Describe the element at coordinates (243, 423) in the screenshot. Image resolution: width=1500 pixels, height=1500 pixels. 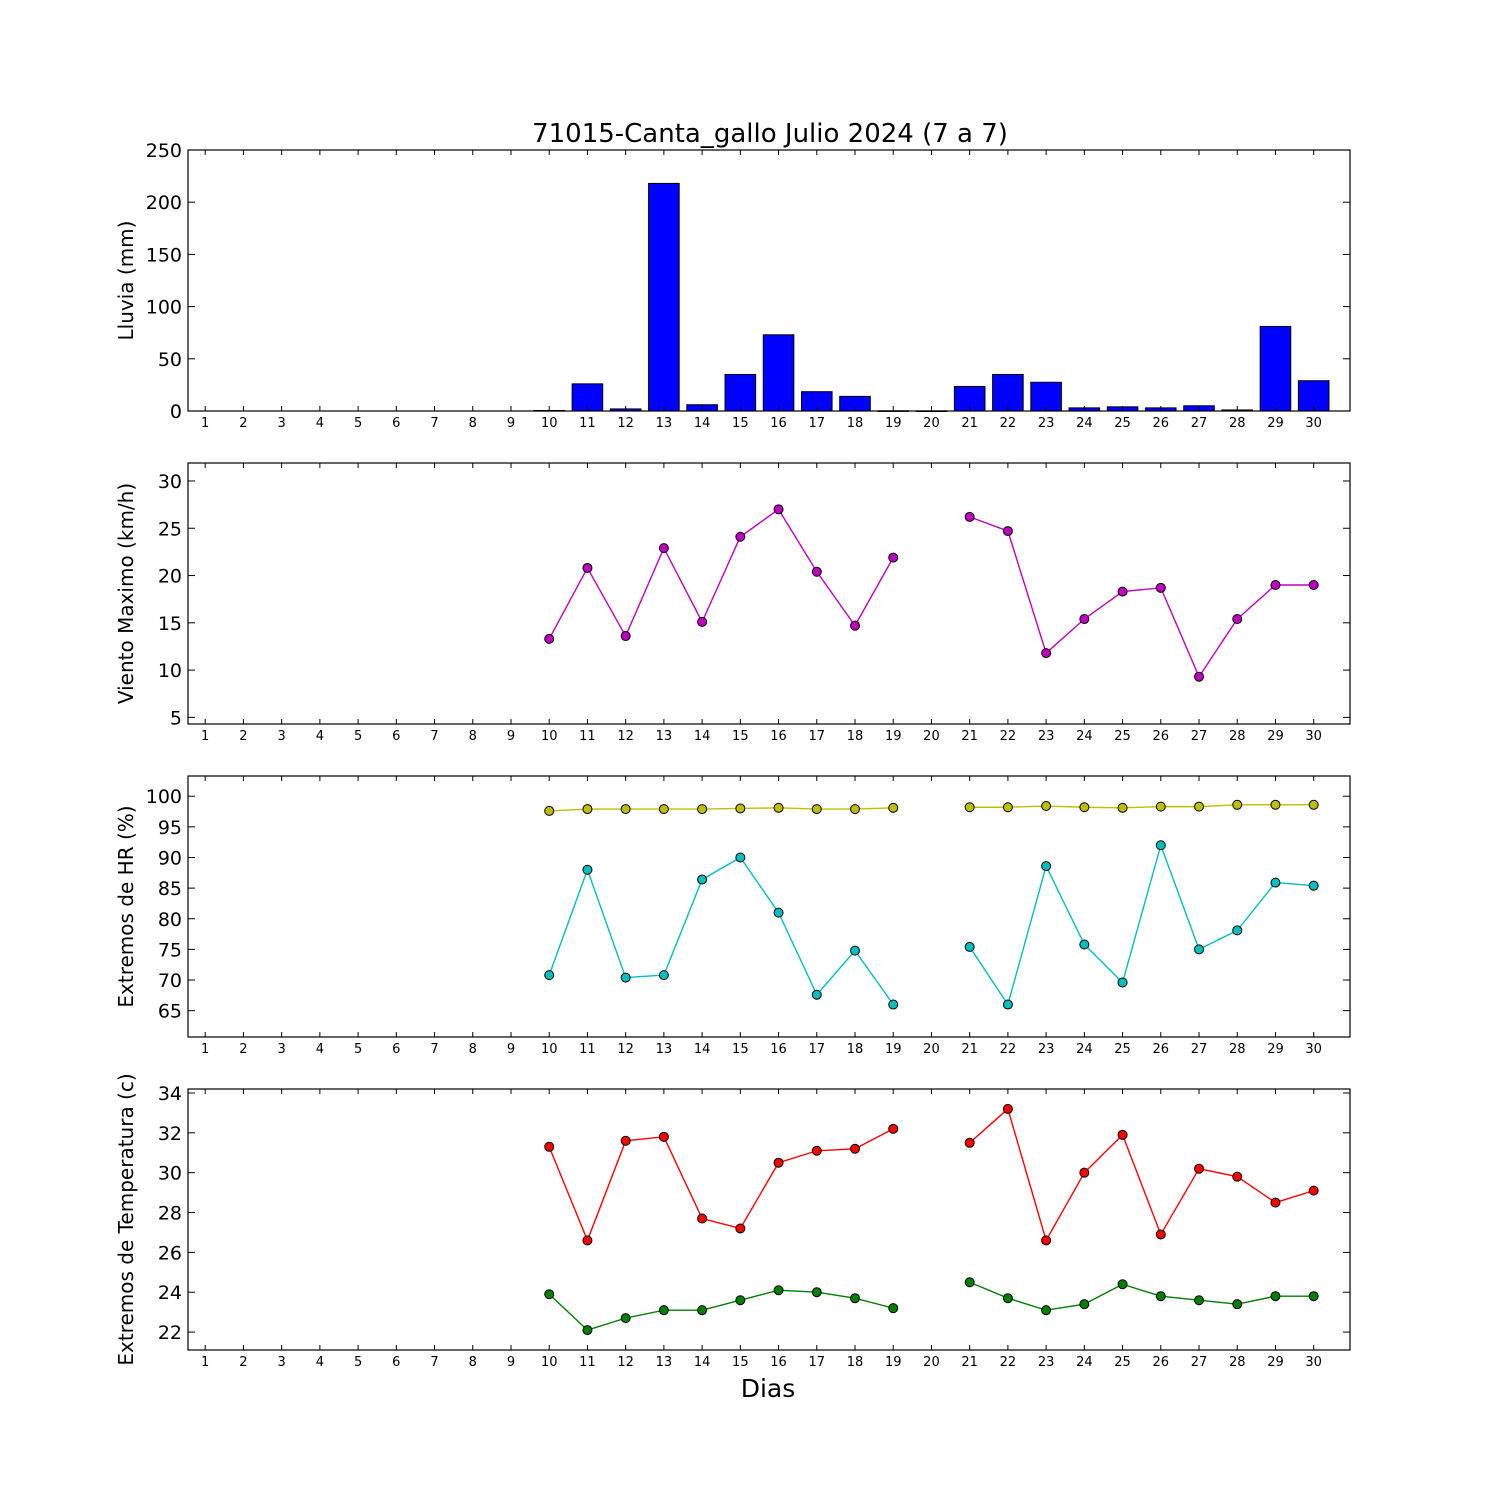
I see `x-tick-label: 2` at that location.